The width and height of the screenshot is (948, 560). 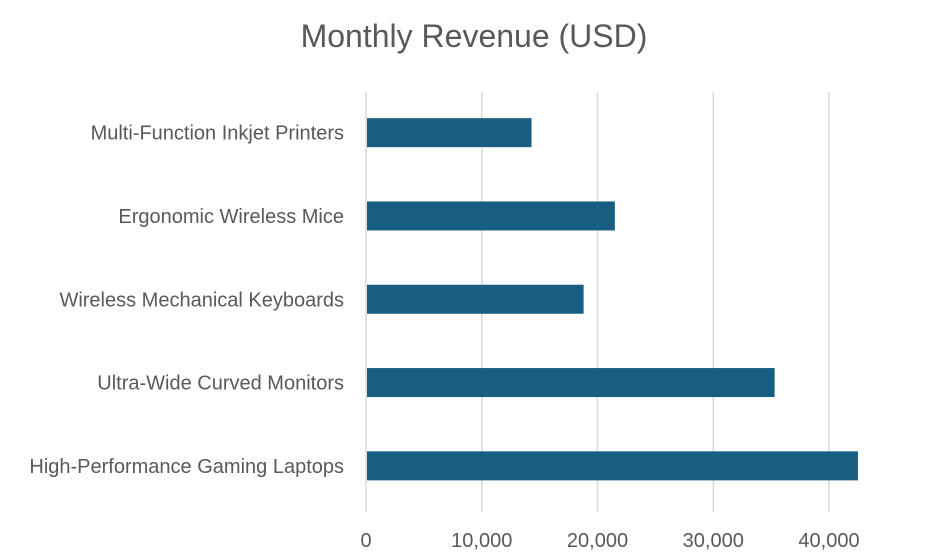 What do you see at coordinates (713, 541) in the screenshot?
I see `x-tick-label: 30,000` at bounding box center [713, 541].